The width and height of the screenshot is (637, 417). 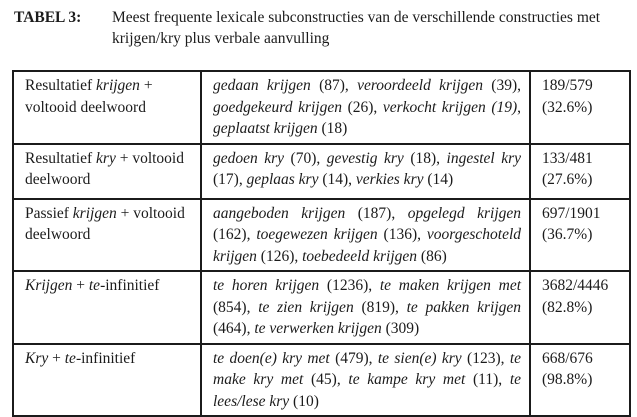 I want to click on example-count: (17), so click(x=226, y=179).